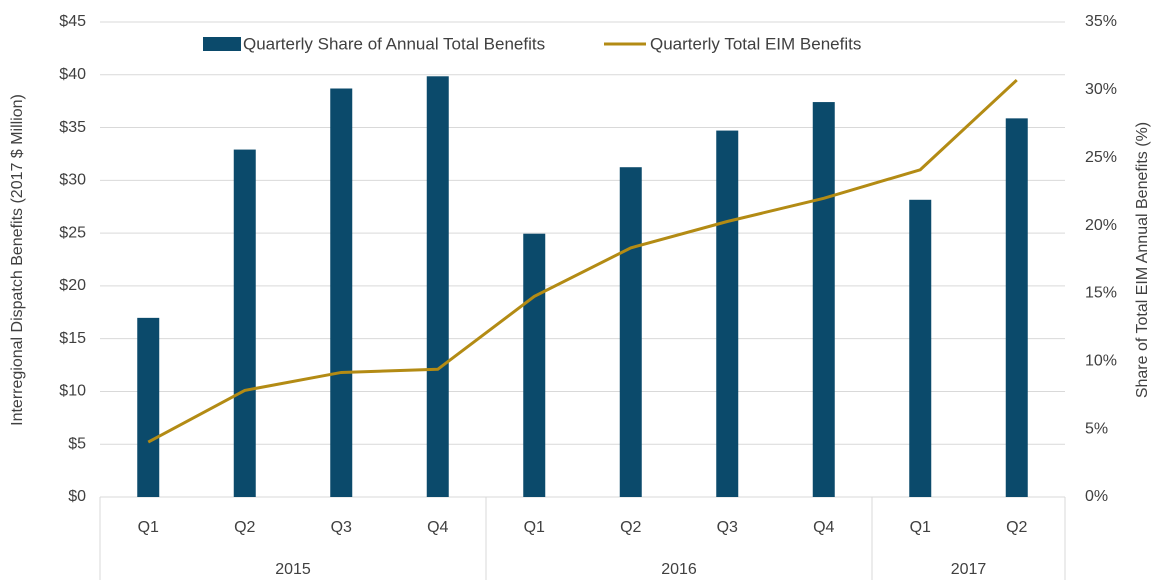  What do you see at coordinates (72, 127) in the screenshot?
I see `y-tick-label: $35` at bounding box center [72, 127].